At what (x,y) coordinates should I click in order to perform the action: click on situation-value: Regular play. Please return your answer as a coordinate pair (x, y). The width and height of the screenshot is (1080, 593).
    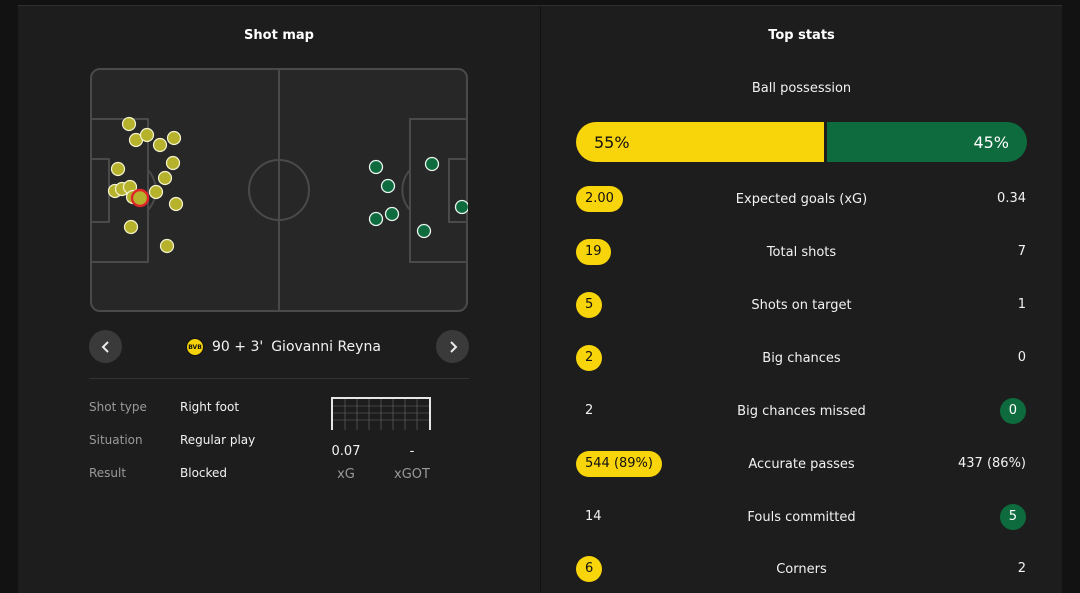
    Looking at the image, I should click on (218, 440).